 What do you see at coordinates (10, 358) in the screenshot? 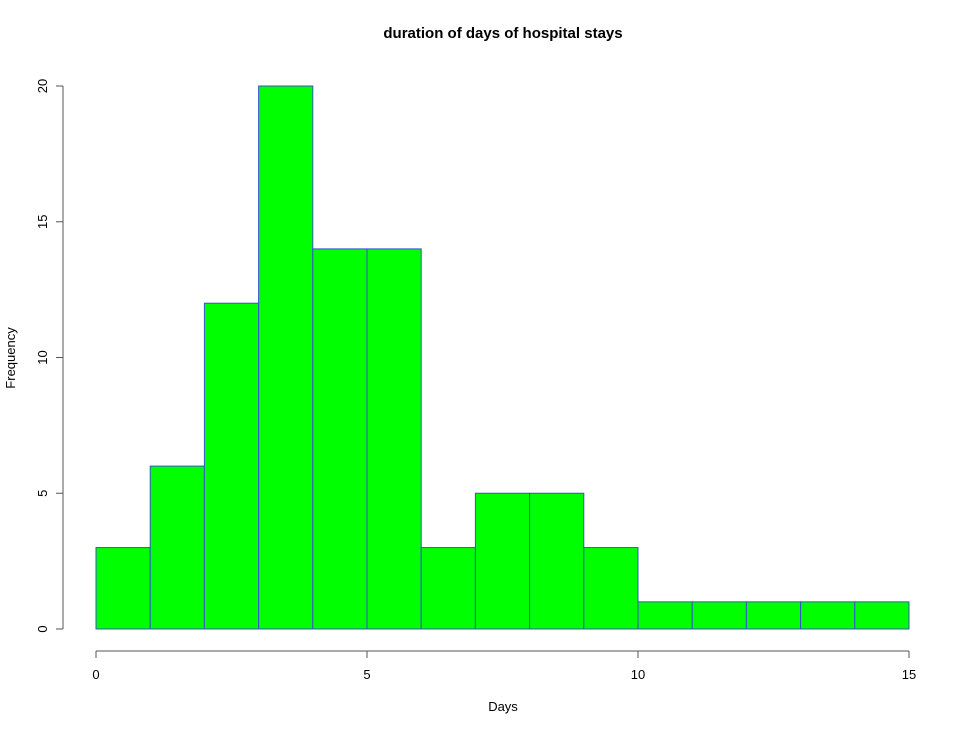
I see `y-axis-label: Frequency` at bounding box center [10, 358].